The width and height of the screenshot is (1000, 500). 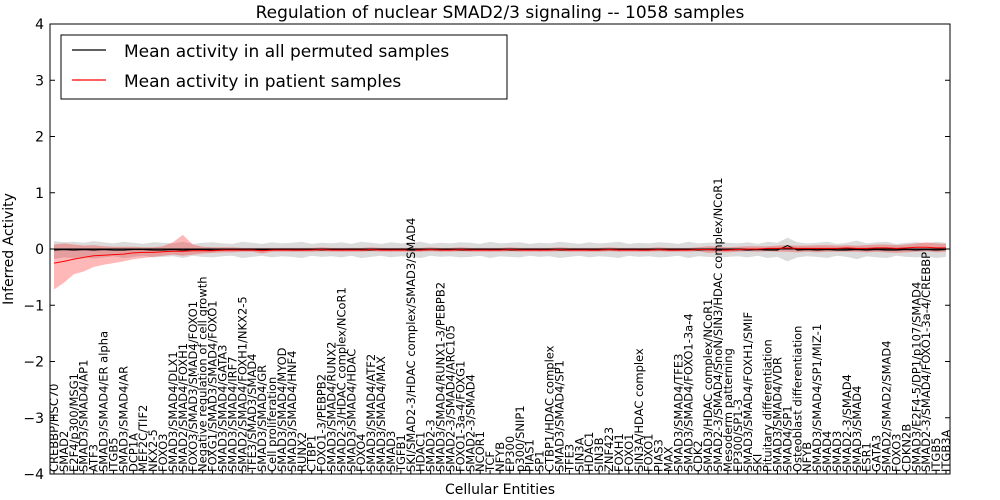 What do you see at coordinates (599, 454) in the screenshot?
I see `entity-label: SIN3B` at bounding box center [599, 454].